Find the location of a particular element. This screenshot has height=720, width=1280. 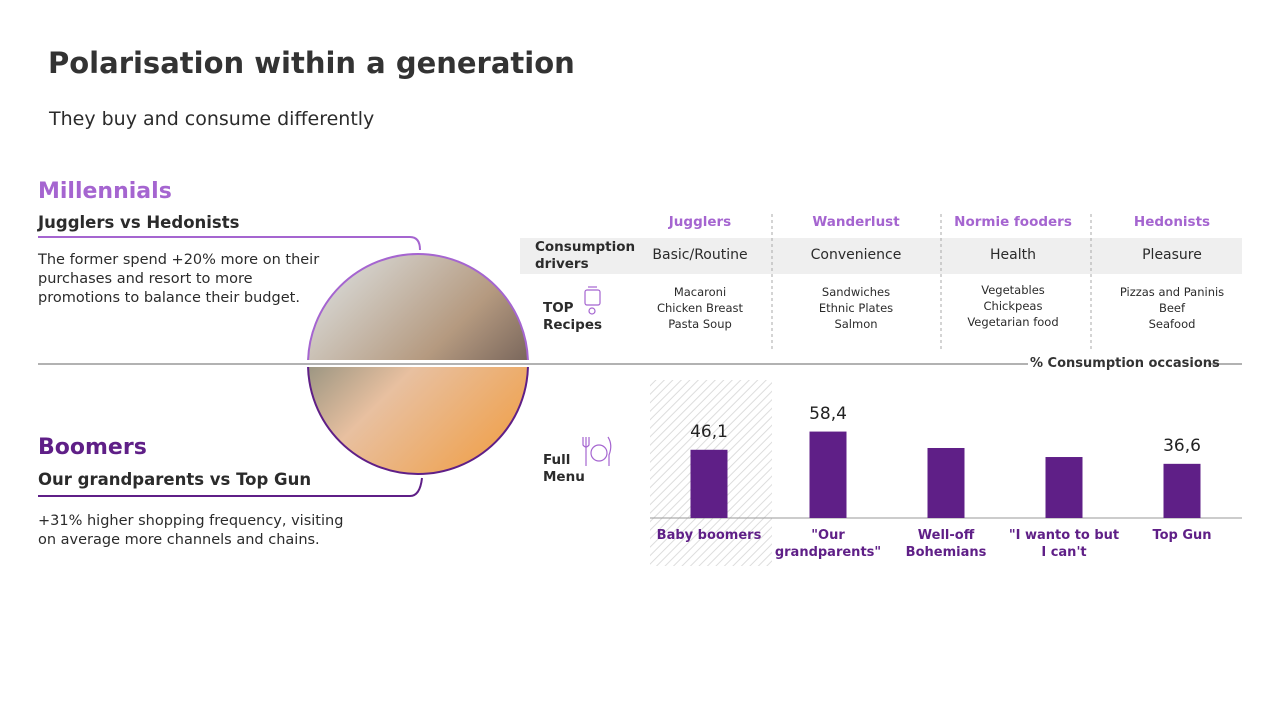

icon-cutlery is located at coordinates (597, 451).